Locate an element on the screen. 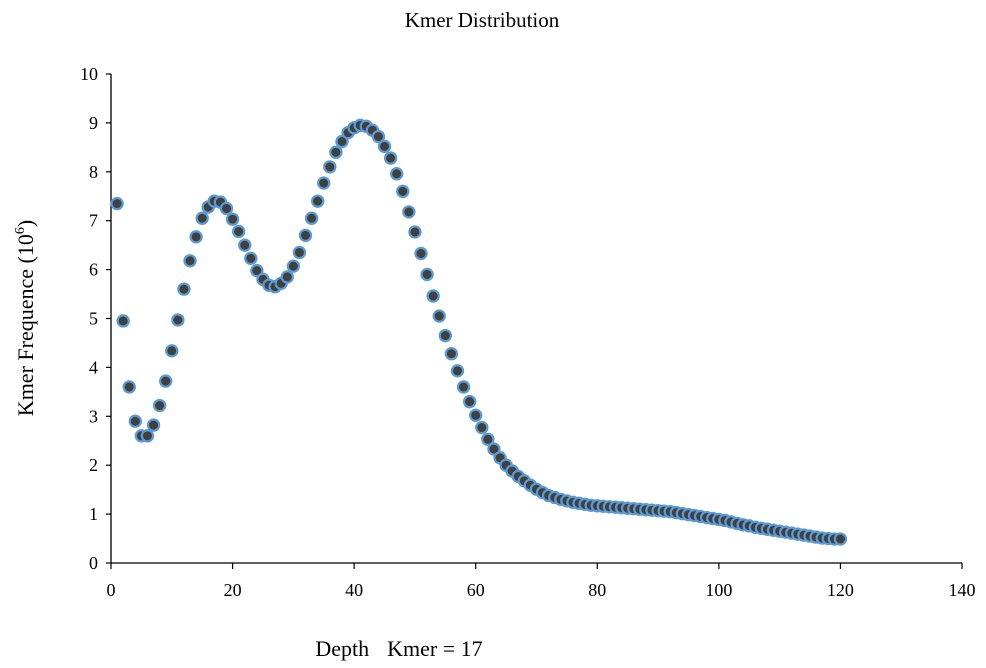  y-tick-label: 5 is located at coordinates (93, 319).